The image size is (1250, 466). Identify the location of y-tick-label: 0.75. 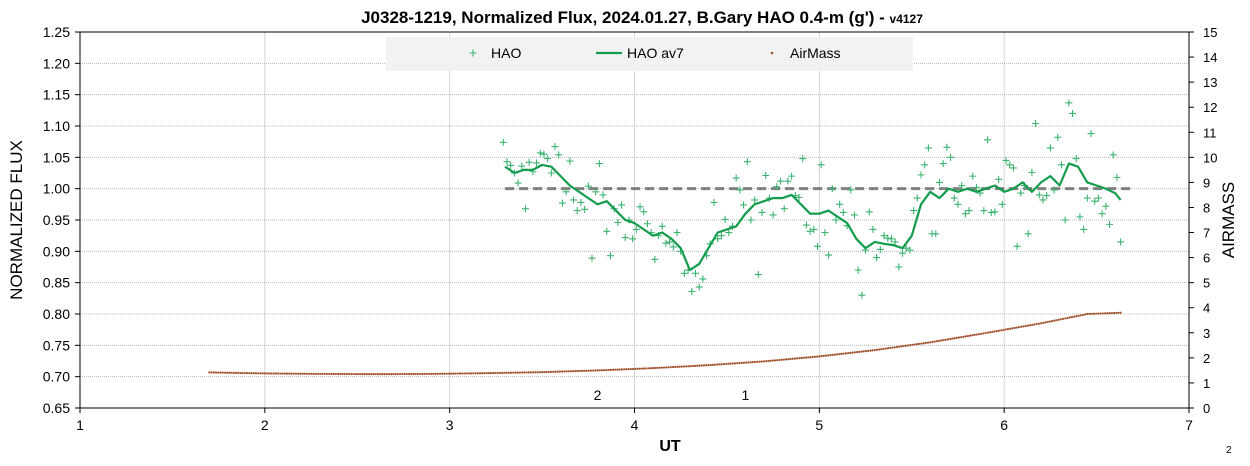
(56, 345).